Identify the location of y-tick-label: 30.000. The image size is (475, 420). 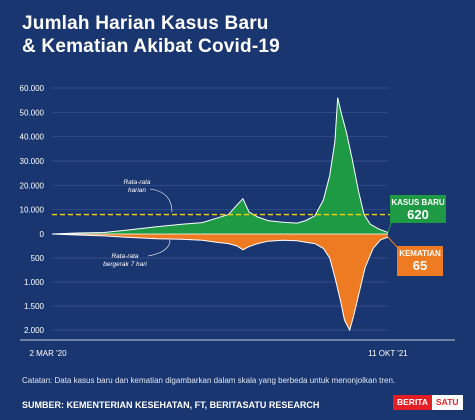
(32, 161).